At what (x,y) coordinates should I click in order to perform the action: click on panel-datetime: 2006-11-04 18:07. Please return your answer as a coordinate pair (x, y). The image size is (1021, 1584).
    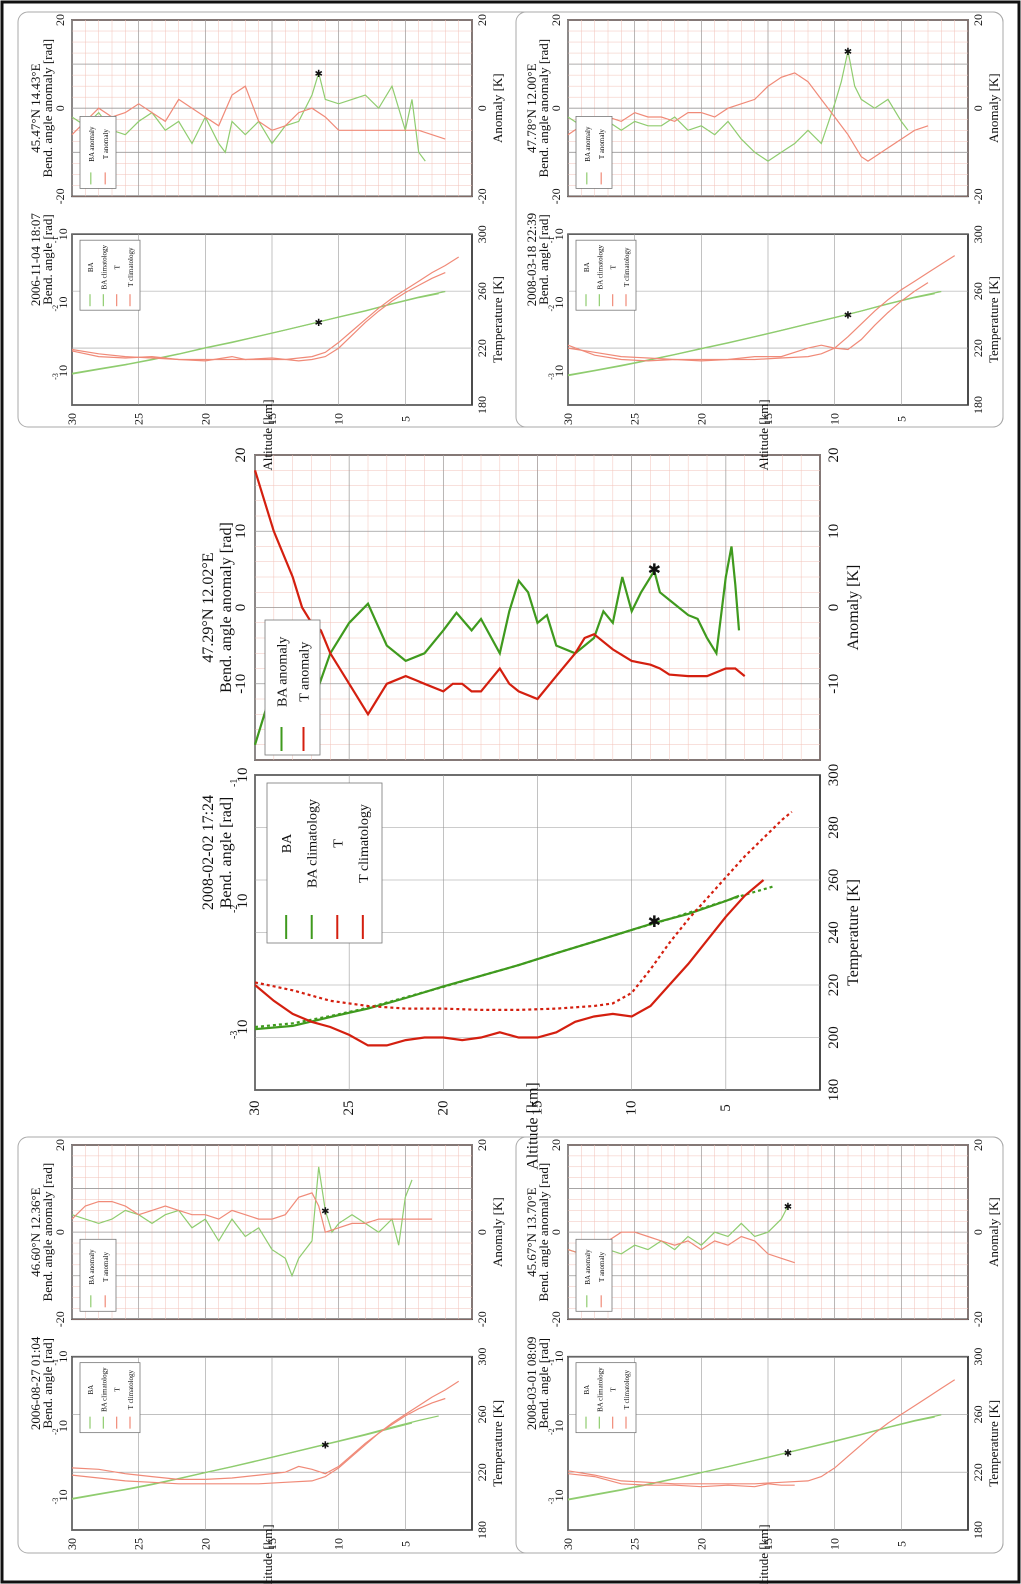
    Looking at the image, I should click on (35, 260).